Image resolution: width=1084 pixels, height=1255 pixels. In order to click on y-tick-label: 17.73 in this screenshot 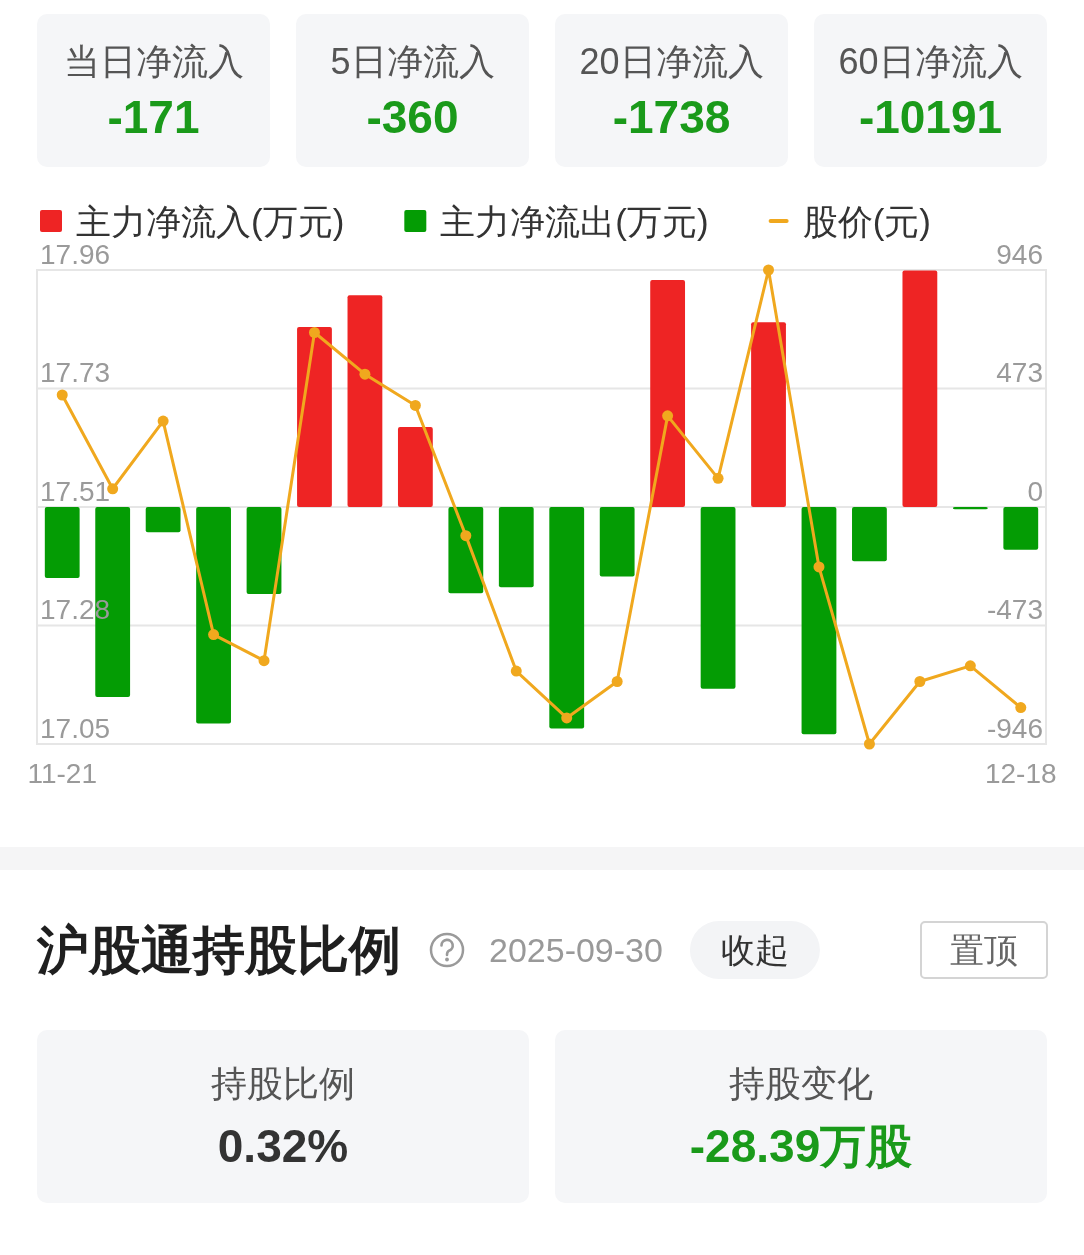, I will do `click(75, 372)`.